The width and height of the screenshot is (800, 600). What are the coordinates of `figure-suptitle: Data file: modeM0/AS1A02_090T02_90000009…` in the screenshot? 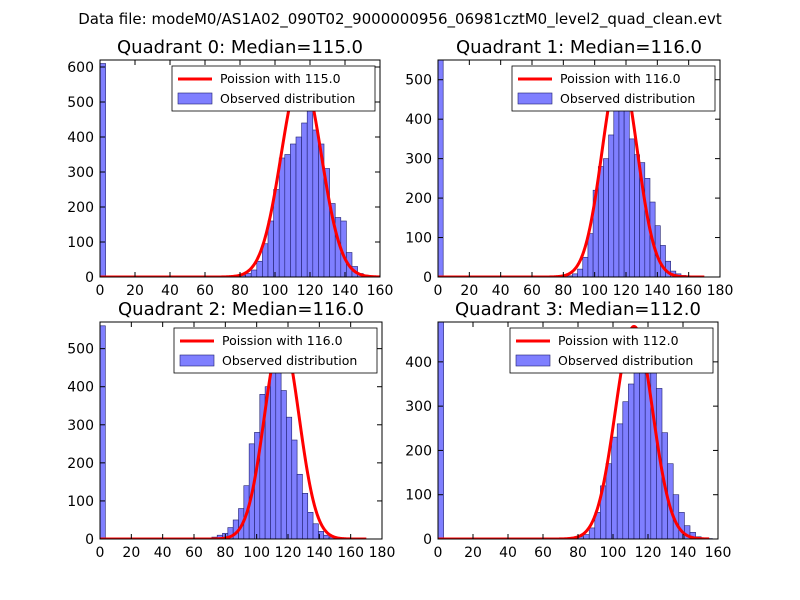 It's located at (400, 19).